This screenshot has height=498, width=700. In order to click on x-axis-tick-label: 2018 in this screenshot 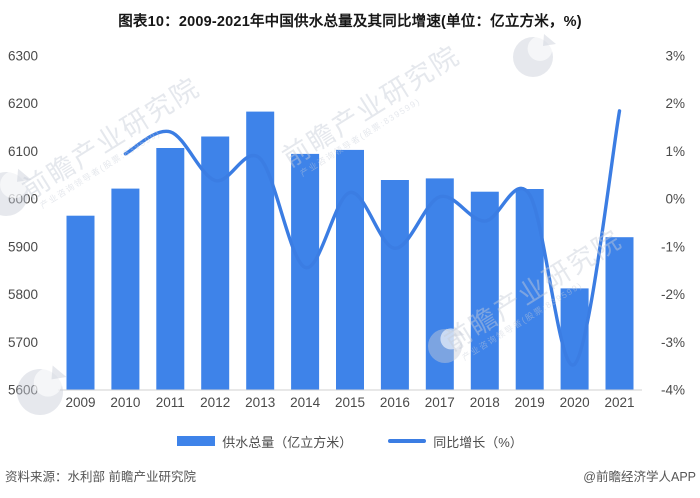, I will do `click(485, 402)`.